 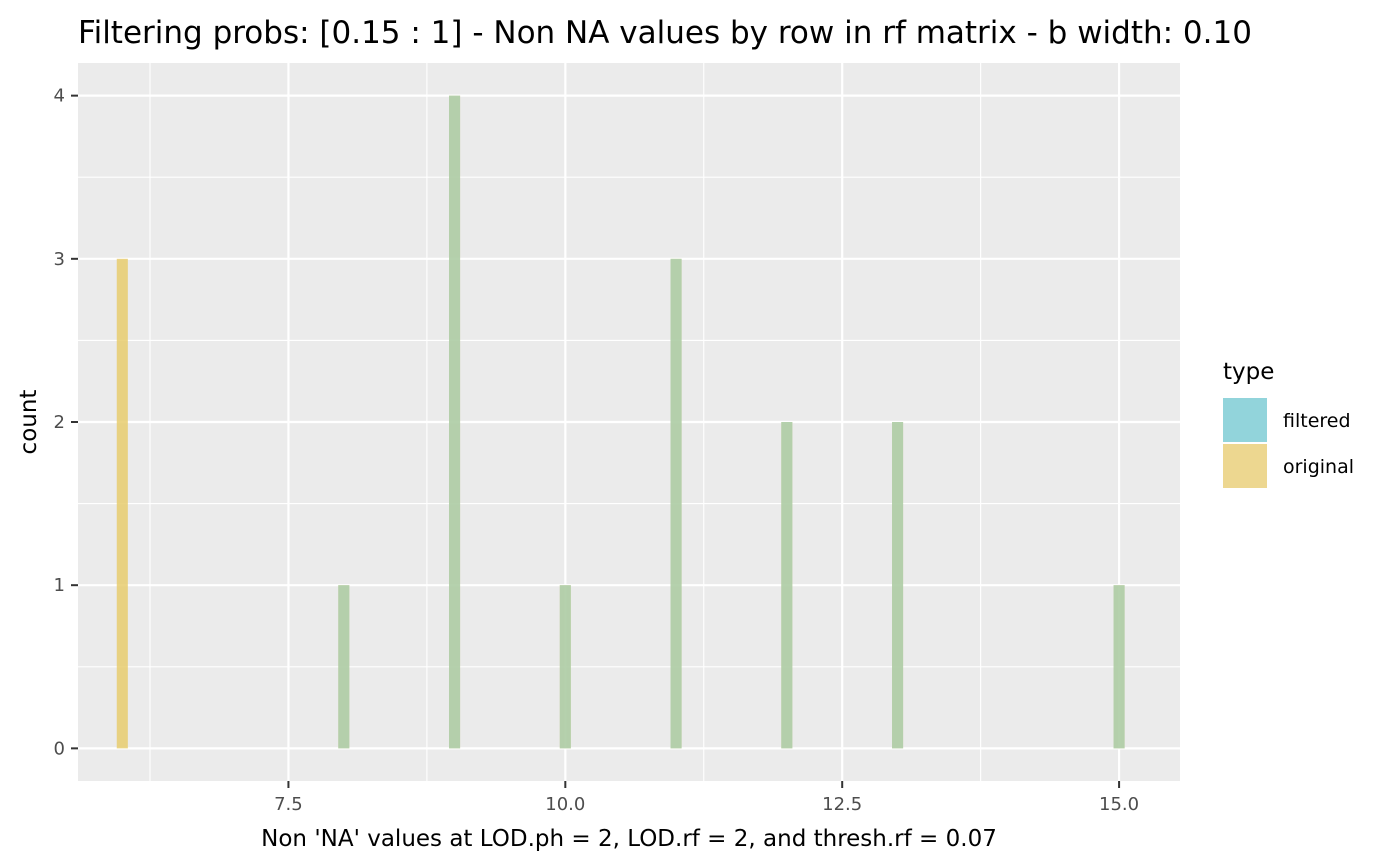 What do you see at coordinates (66, 422) in the screenshot?
I see `y-axis: 0 1 2 3 4` at bounding box center [66, 422].